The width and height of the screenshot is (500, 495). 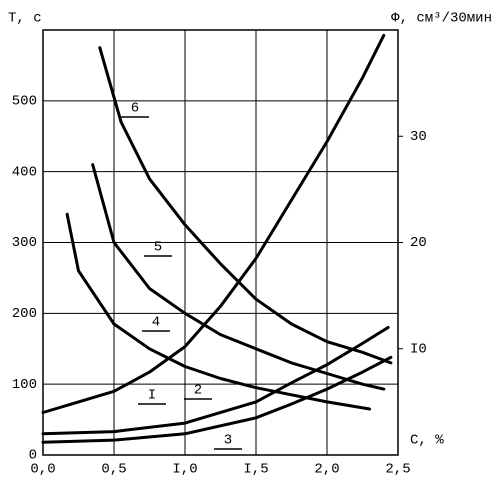 I want to click on curve-label: 6, so click(x=135, y=109).